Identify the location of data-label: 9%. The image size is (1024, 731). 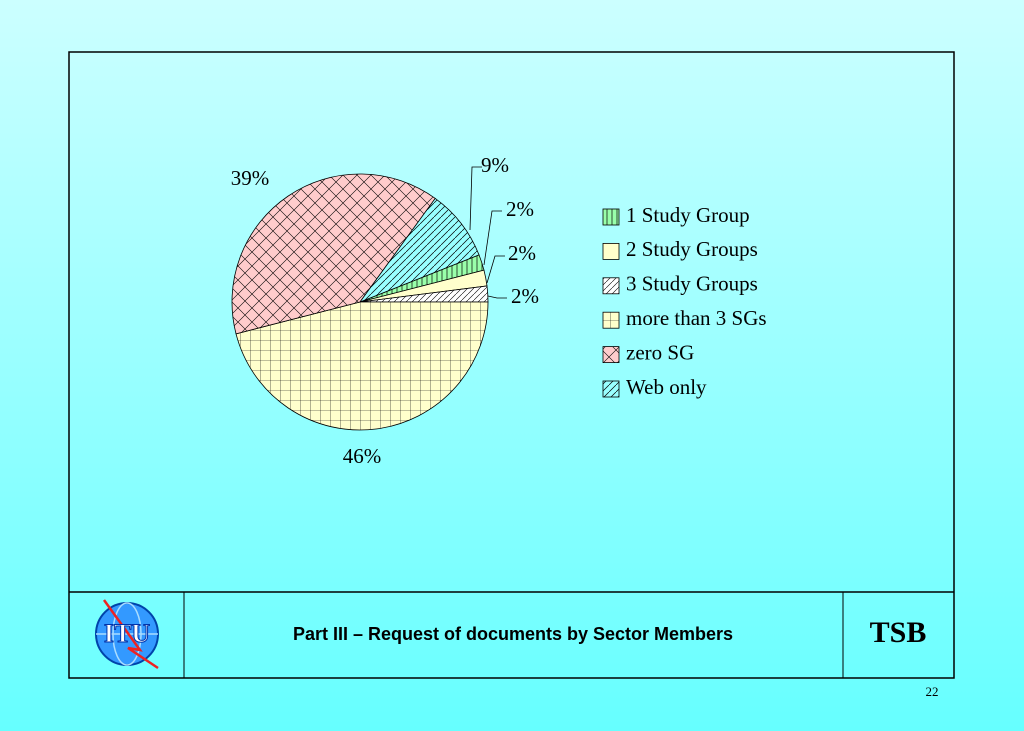
(495, 165).